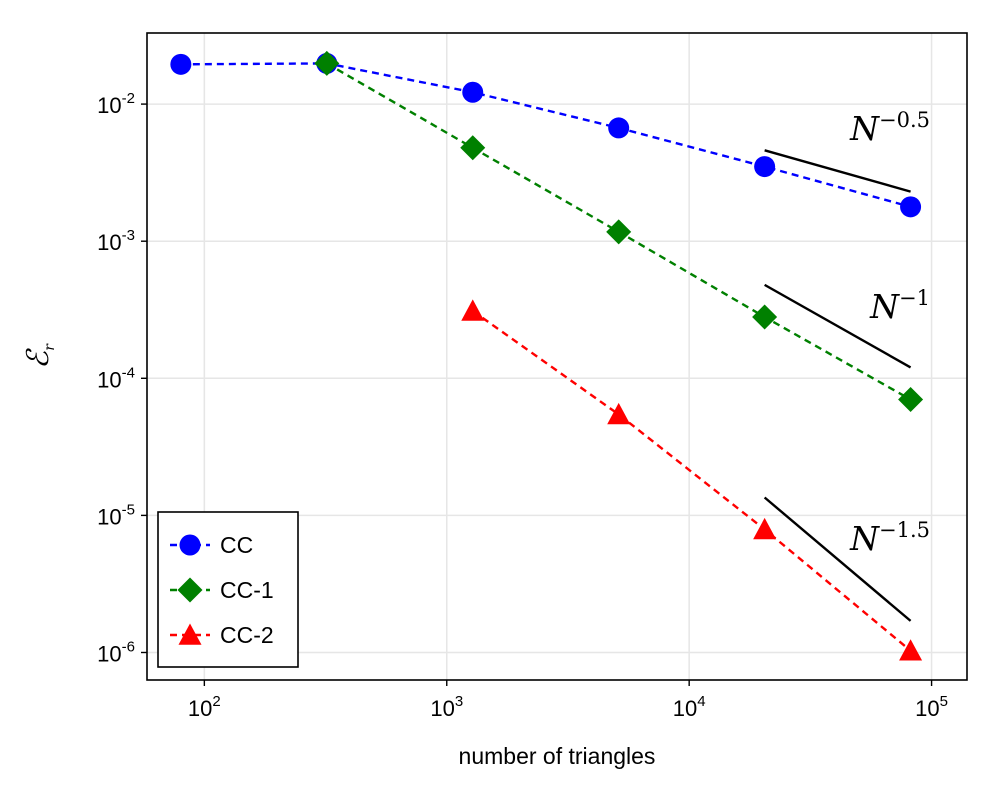  I want to click on y-axis-label-subscript: r, so click(50, 347).